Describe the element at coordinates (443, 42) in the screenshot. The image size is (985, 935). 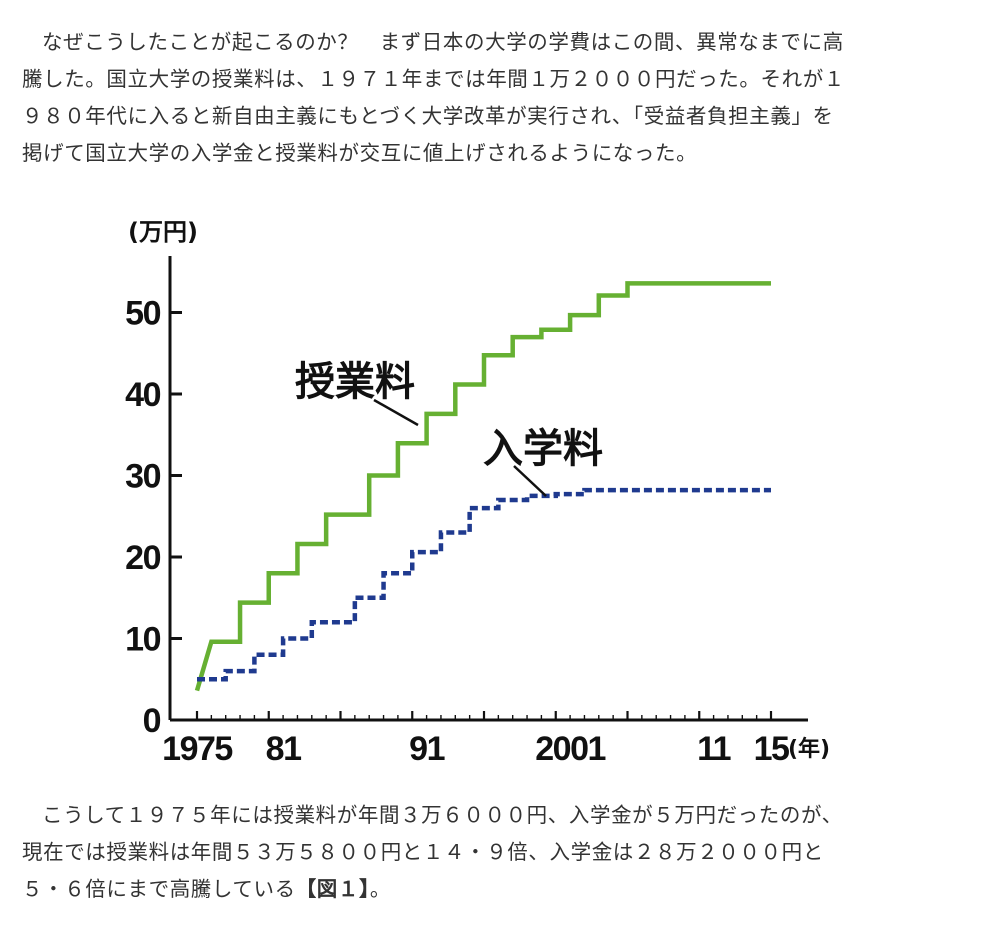
I see `paragraph-line: なぜこうしたことが起こるのか？ まず日本の大学の学費はこの間、異常なまでに高` at that location.